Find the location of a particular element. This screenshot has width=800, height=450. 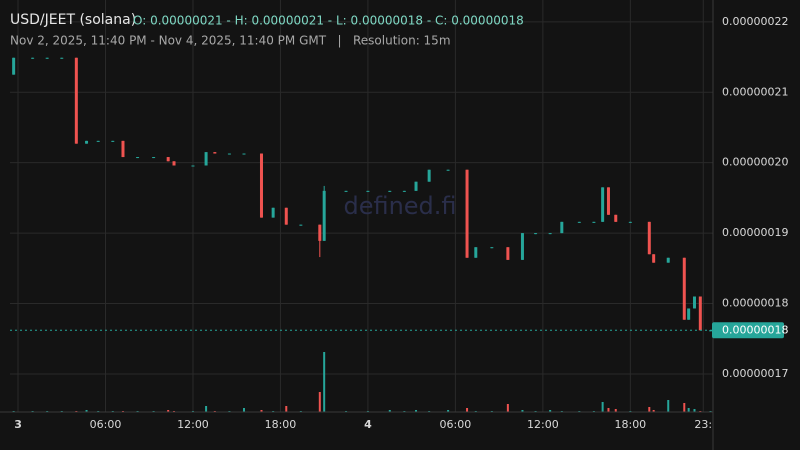

x-tick-label: 4 is located at coordinates (368, 424).